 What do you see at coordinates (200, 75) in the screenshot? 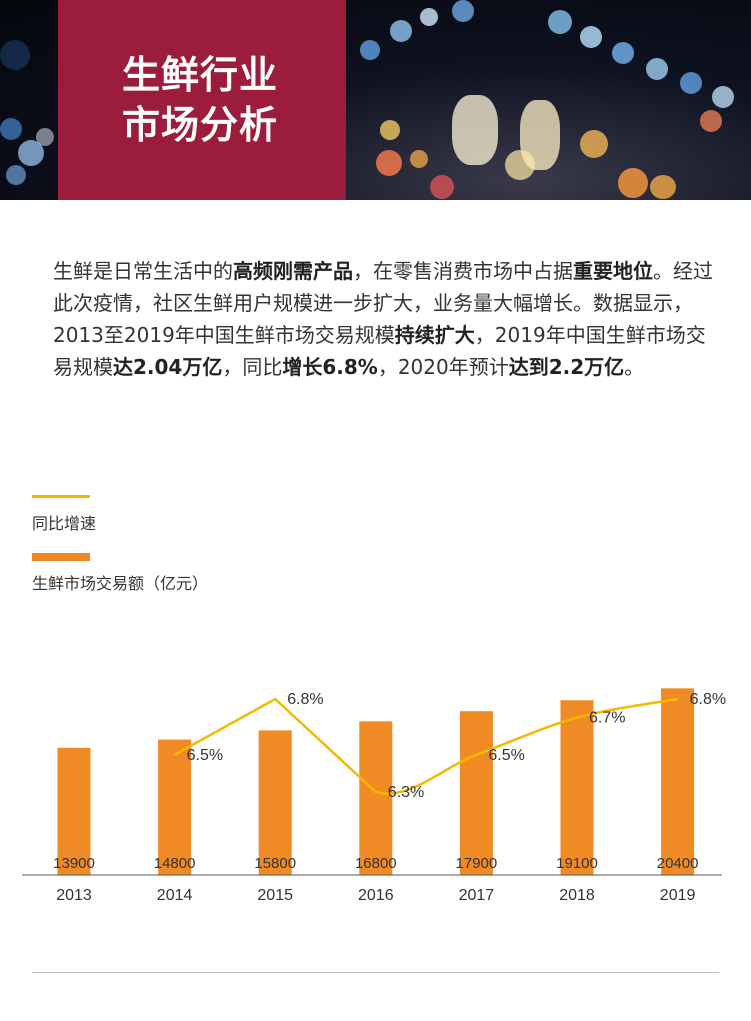
I see `page-title-line-1: 生鲜行业` at bounding box center [200, 75].